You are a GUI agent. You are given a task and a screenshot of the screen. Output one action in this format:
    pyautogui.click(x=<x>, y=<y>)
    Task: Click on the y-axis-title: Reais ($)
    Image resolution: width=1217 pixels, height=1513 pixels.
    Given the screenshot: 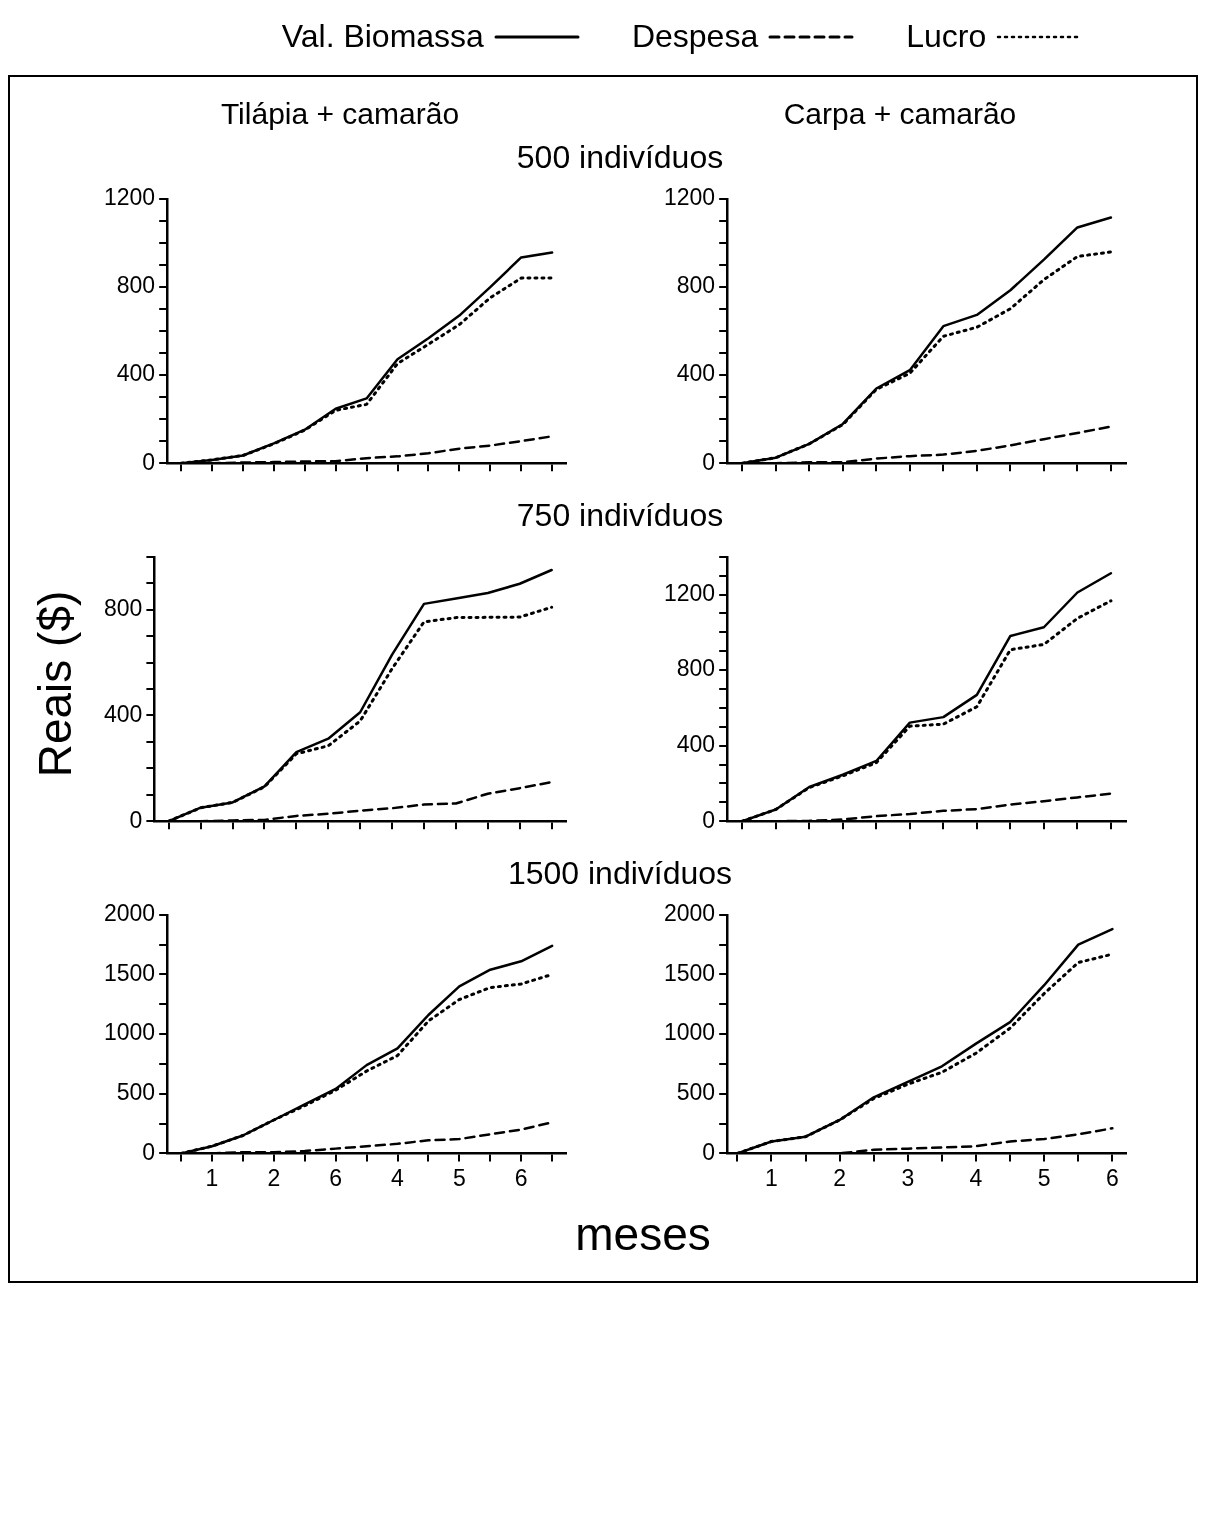 What is the action you would take?
    pyautogui.click(x=55, y=684)
    